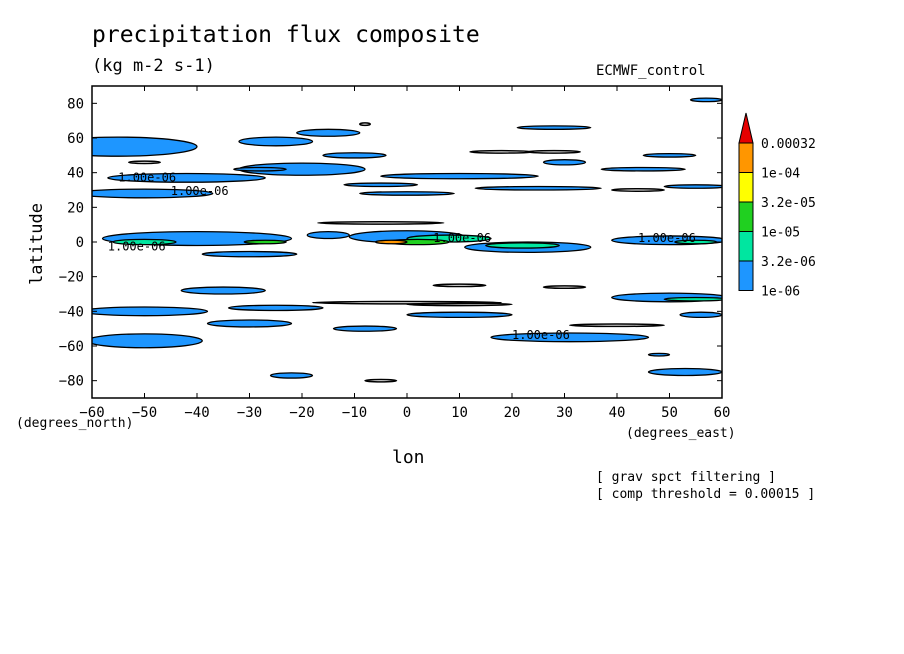  Describe the element at coordinates (651, 71) in the screenshot. I see `model-label: ECMWF_control` at that location.